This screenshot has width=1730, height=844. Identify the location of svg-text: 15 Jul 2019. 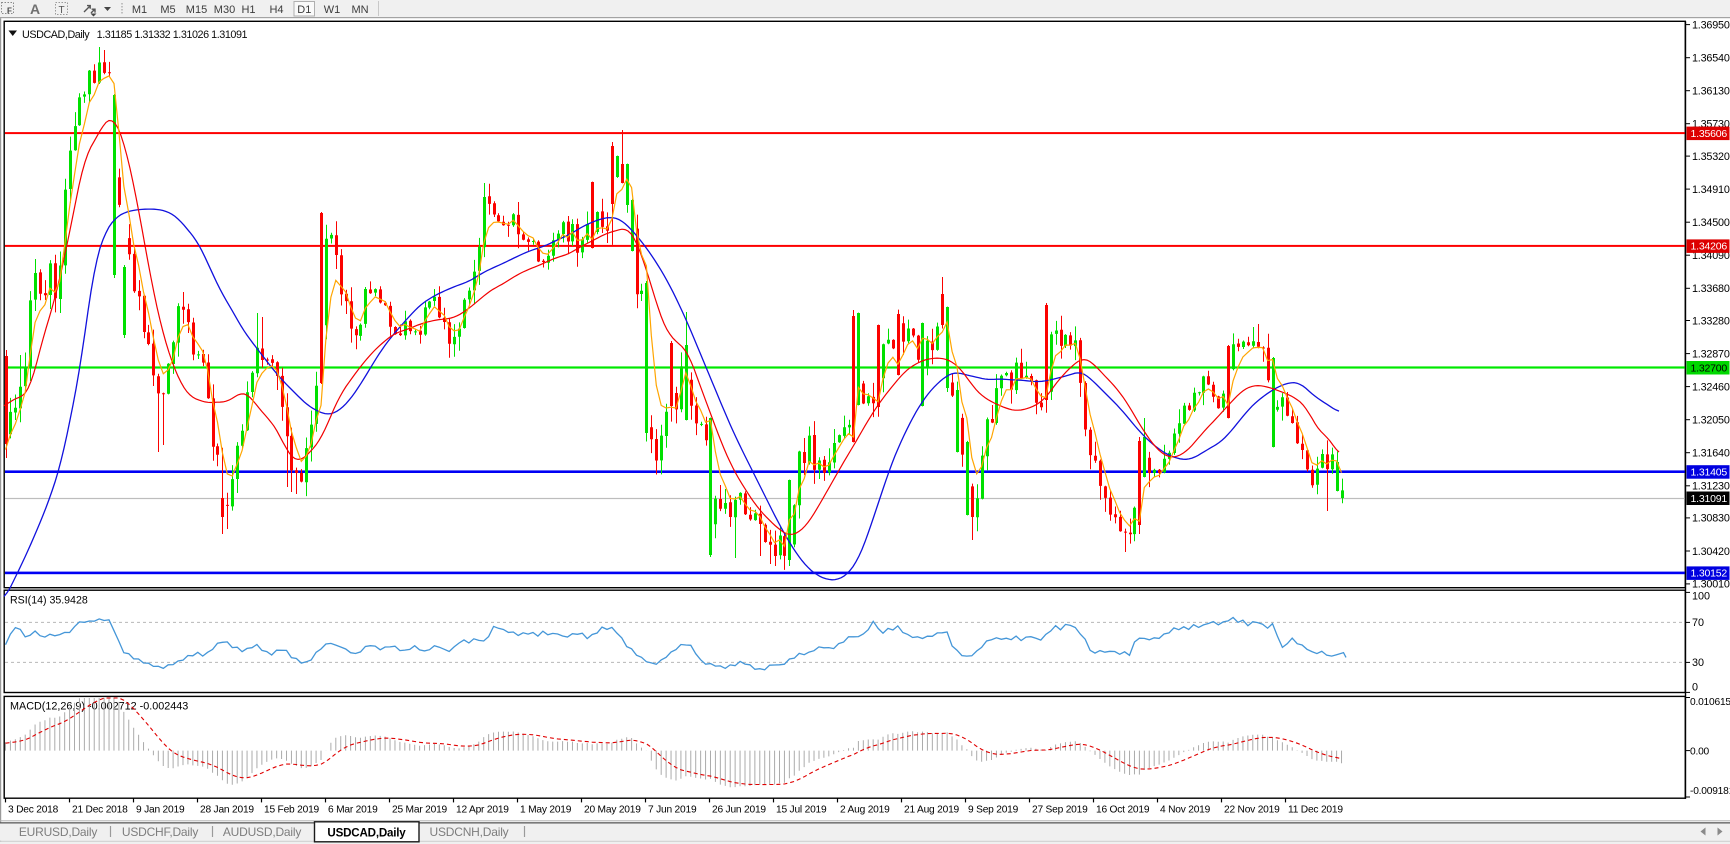
(801, 810).